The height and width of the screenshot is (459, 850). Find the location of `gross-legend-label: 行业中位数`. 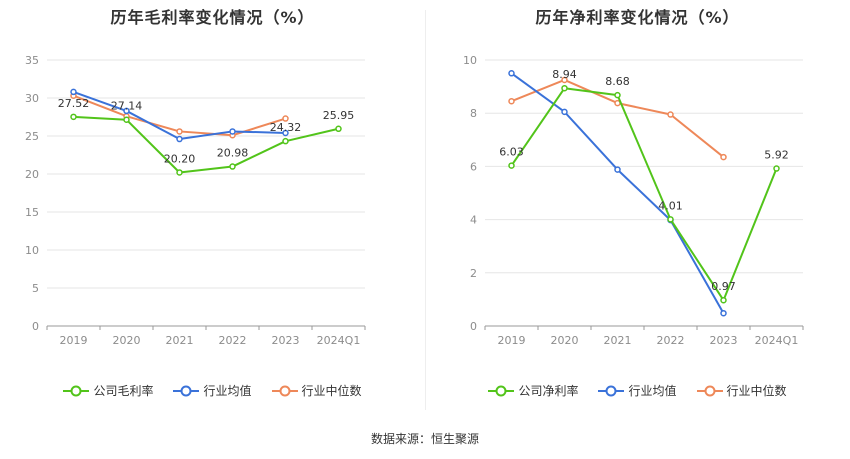

gross-legend-label: 行业中位数 is located at coordinates (331, 391).